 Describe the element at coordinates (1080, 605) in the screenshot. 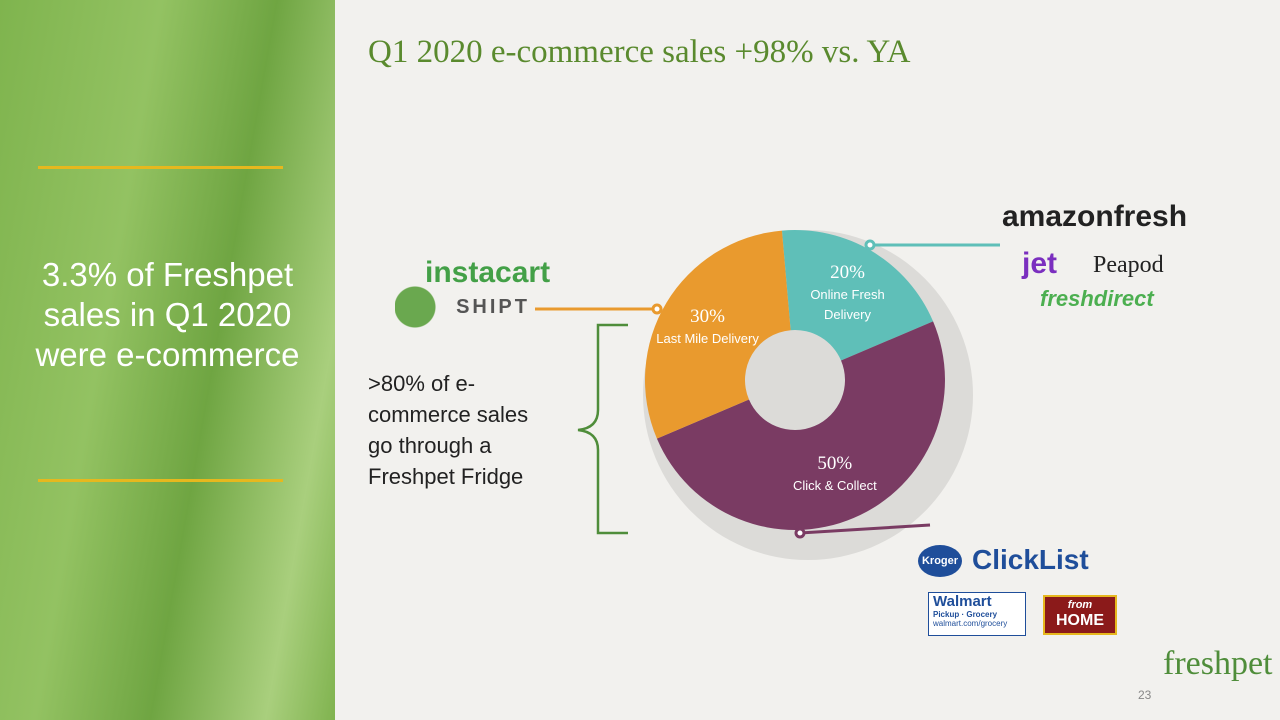

I see `logo-text: from` at that location.